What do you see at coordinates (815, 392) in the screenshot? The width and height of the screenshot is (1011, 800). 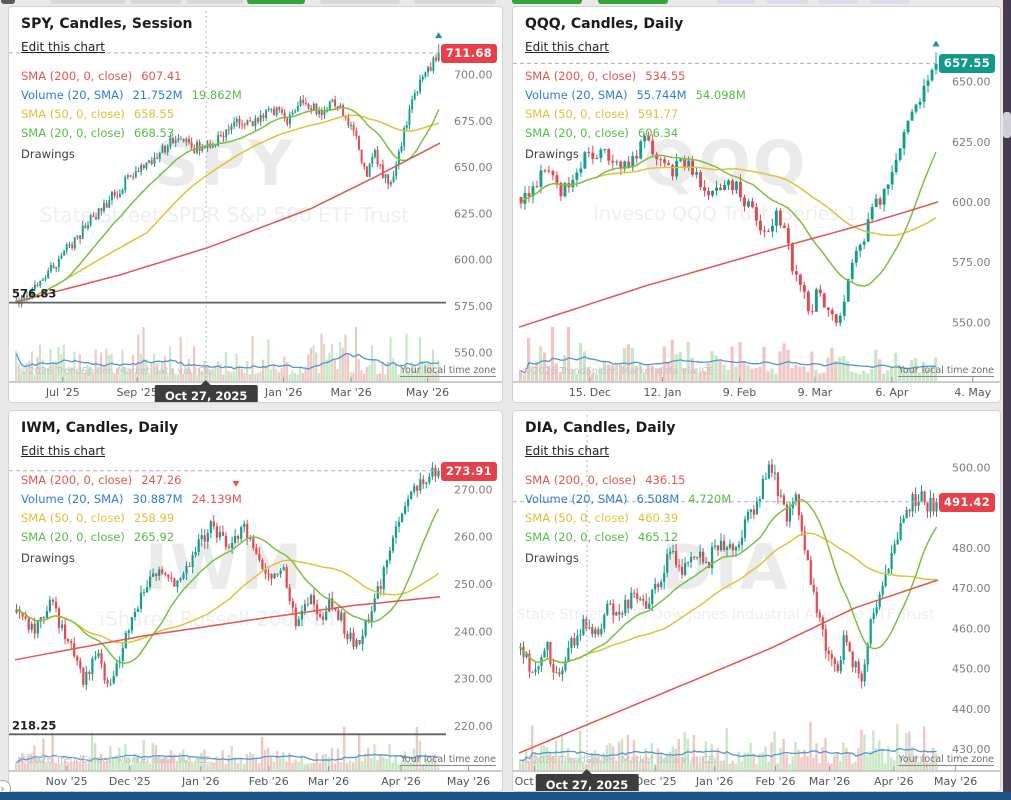 I see `svg-text: 9. Mar` at bounding box center [815, 392].